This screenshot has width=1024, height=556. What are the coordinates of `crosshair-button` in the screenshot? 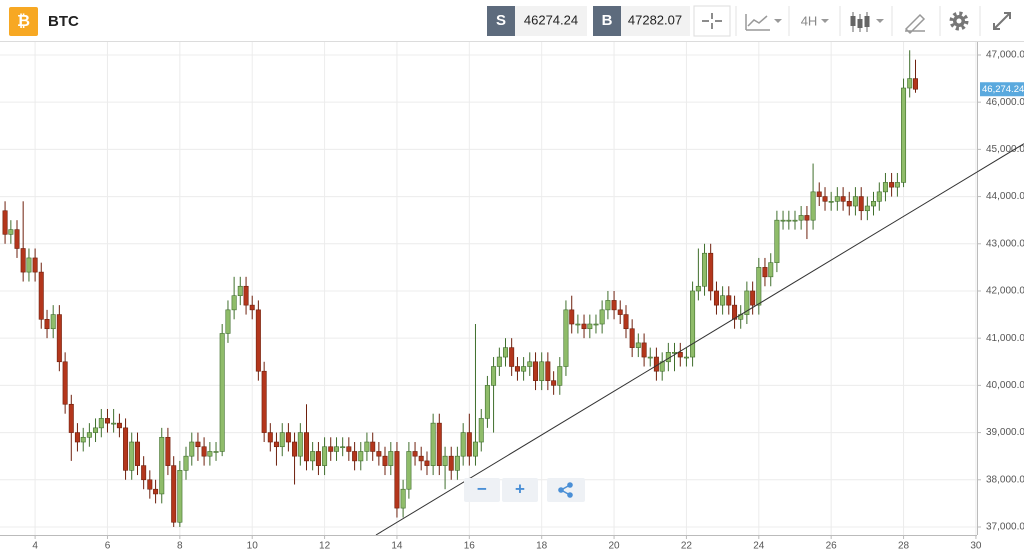 It's located at (712, 21).